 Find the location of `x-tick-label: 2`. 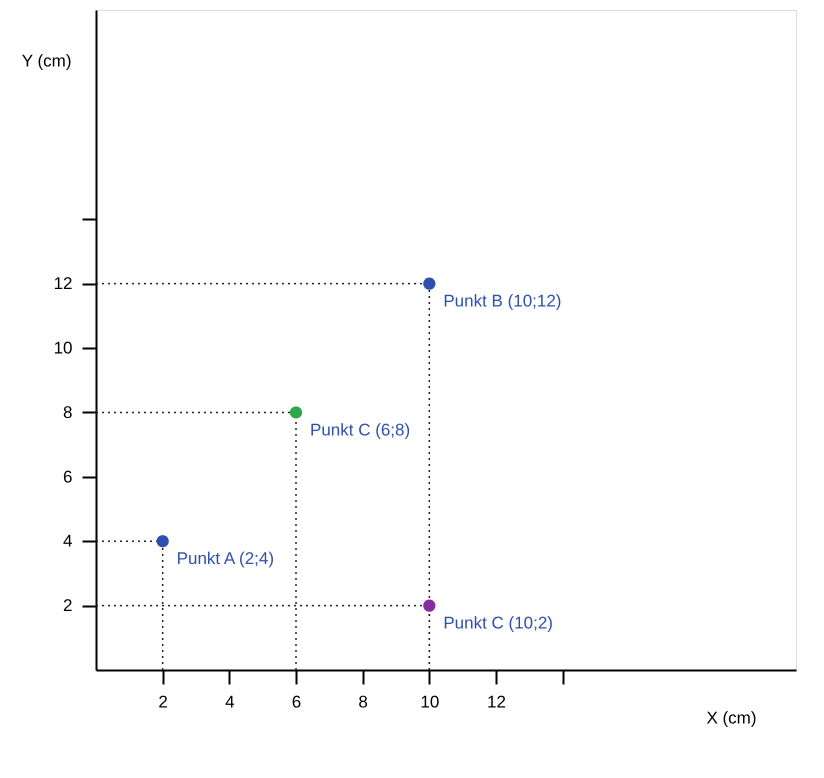

x-tick-label: 2 is located at coordinates (163, 702).